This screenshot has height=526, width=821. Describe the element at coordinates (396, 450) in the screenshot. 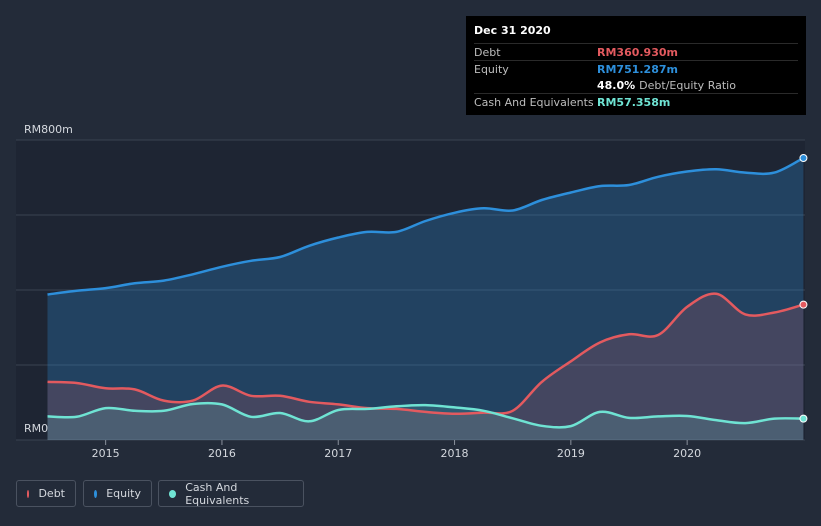

I see `x-axis-ticks: 2015 2016 2017 2018 2019 2020` at that location.